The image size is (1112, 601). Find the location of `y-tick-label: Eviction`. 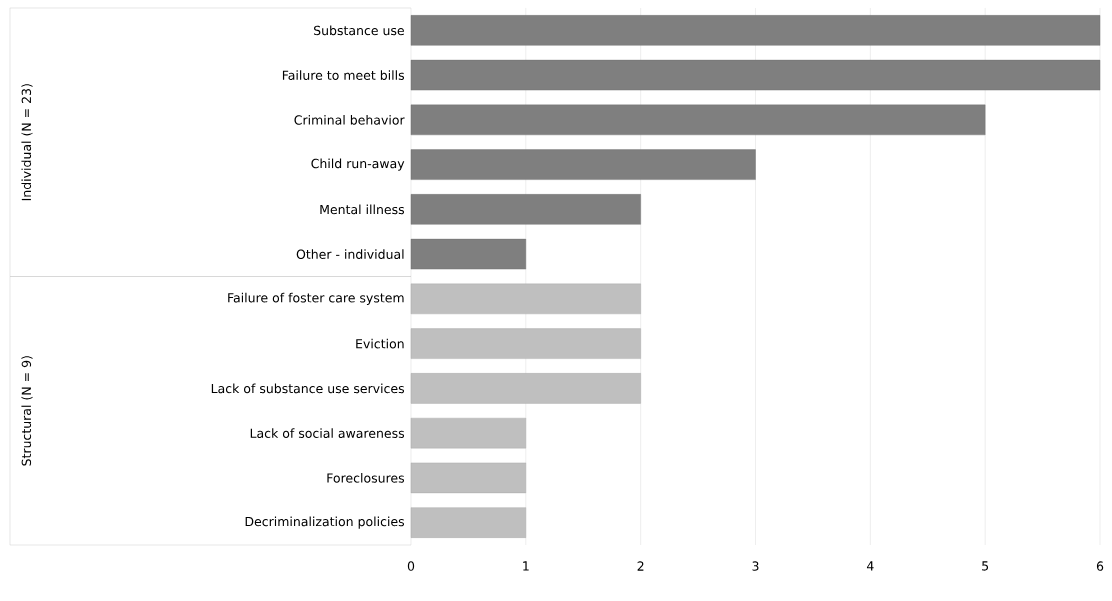

y-tick-label: Eviction is located at coordinates (380, 343).